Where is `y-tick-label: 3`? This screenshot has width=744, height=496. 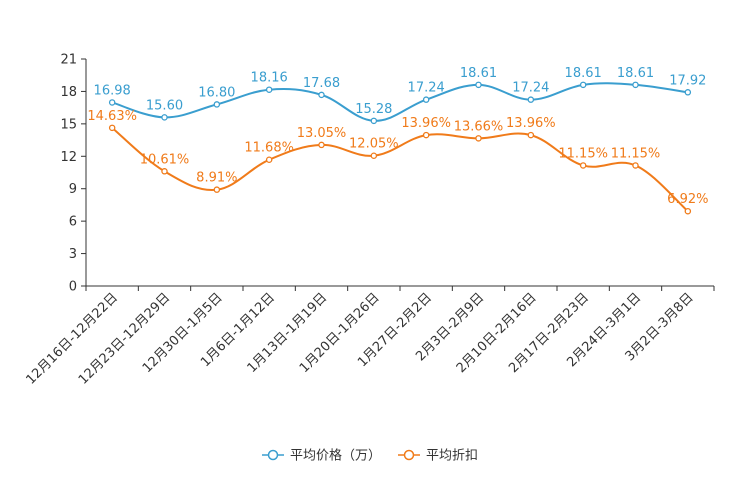
y-tick-label: 3 is located at coordinates (73, 254).